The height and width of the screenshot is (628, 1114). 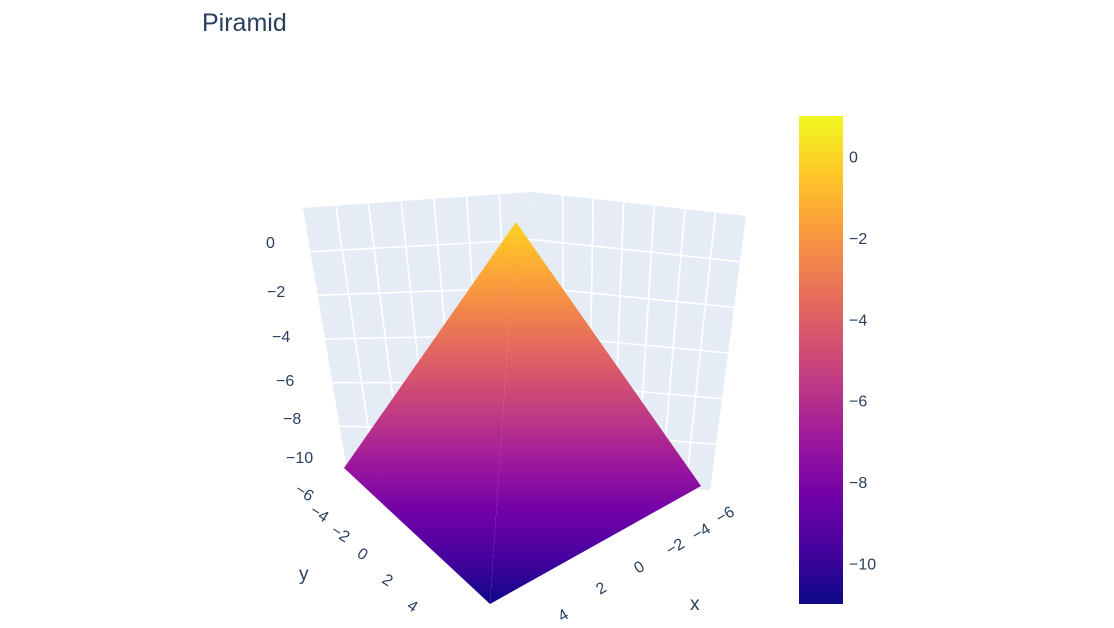 I want to click on z-tick-label: −2, so click(x=276, y=292).